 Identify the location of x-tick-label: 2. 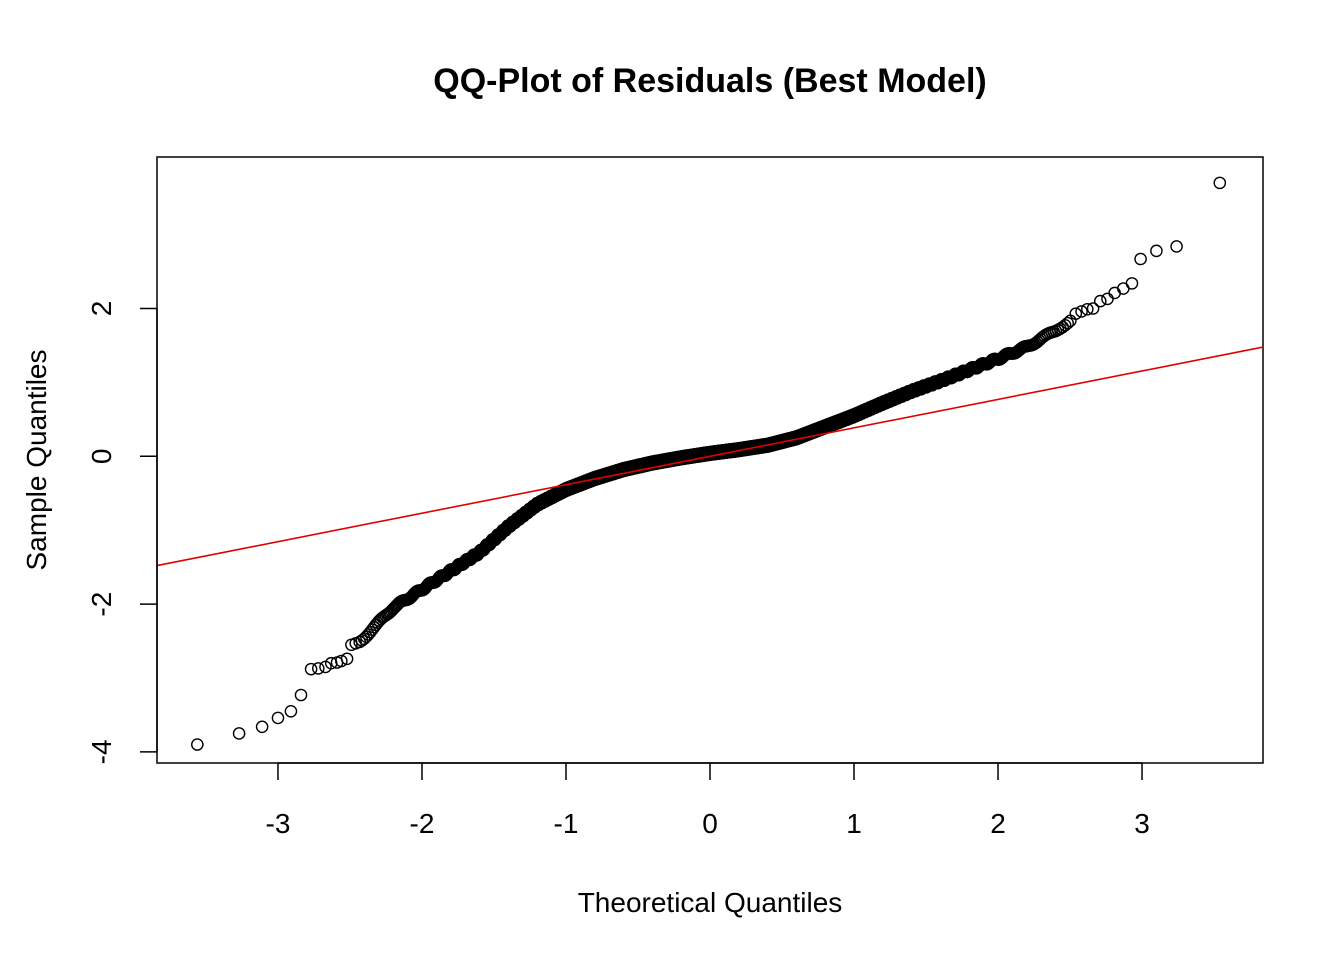
(998, 823).